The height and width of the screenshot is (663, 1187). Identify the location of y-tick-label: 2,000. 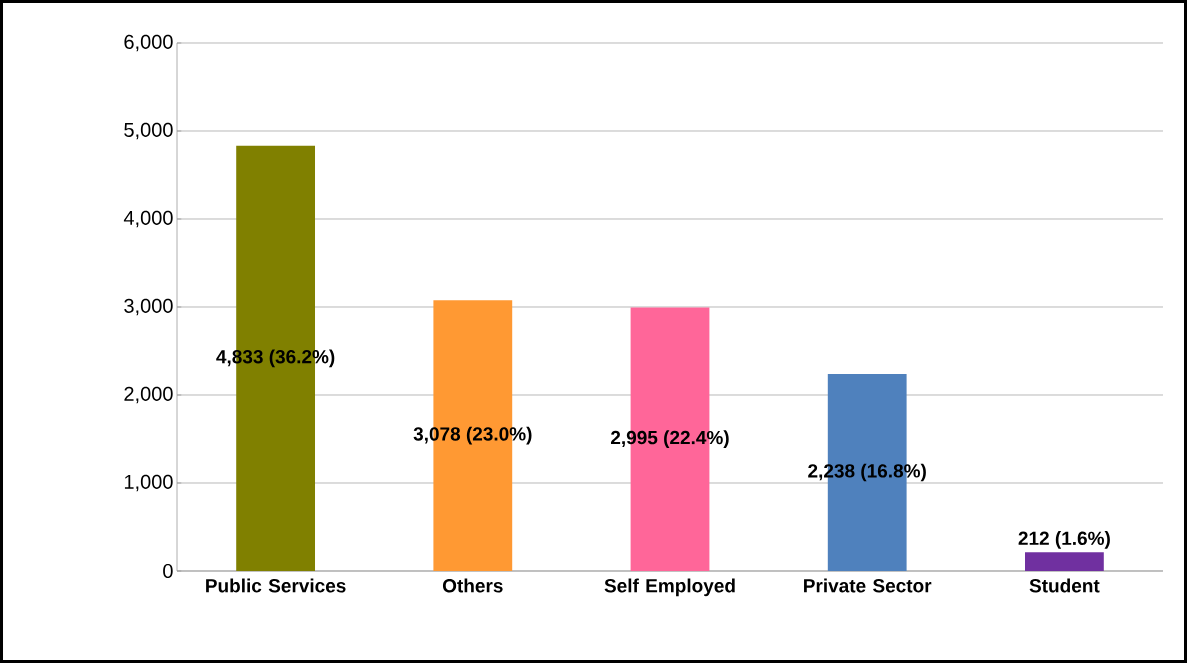
(148, 395).